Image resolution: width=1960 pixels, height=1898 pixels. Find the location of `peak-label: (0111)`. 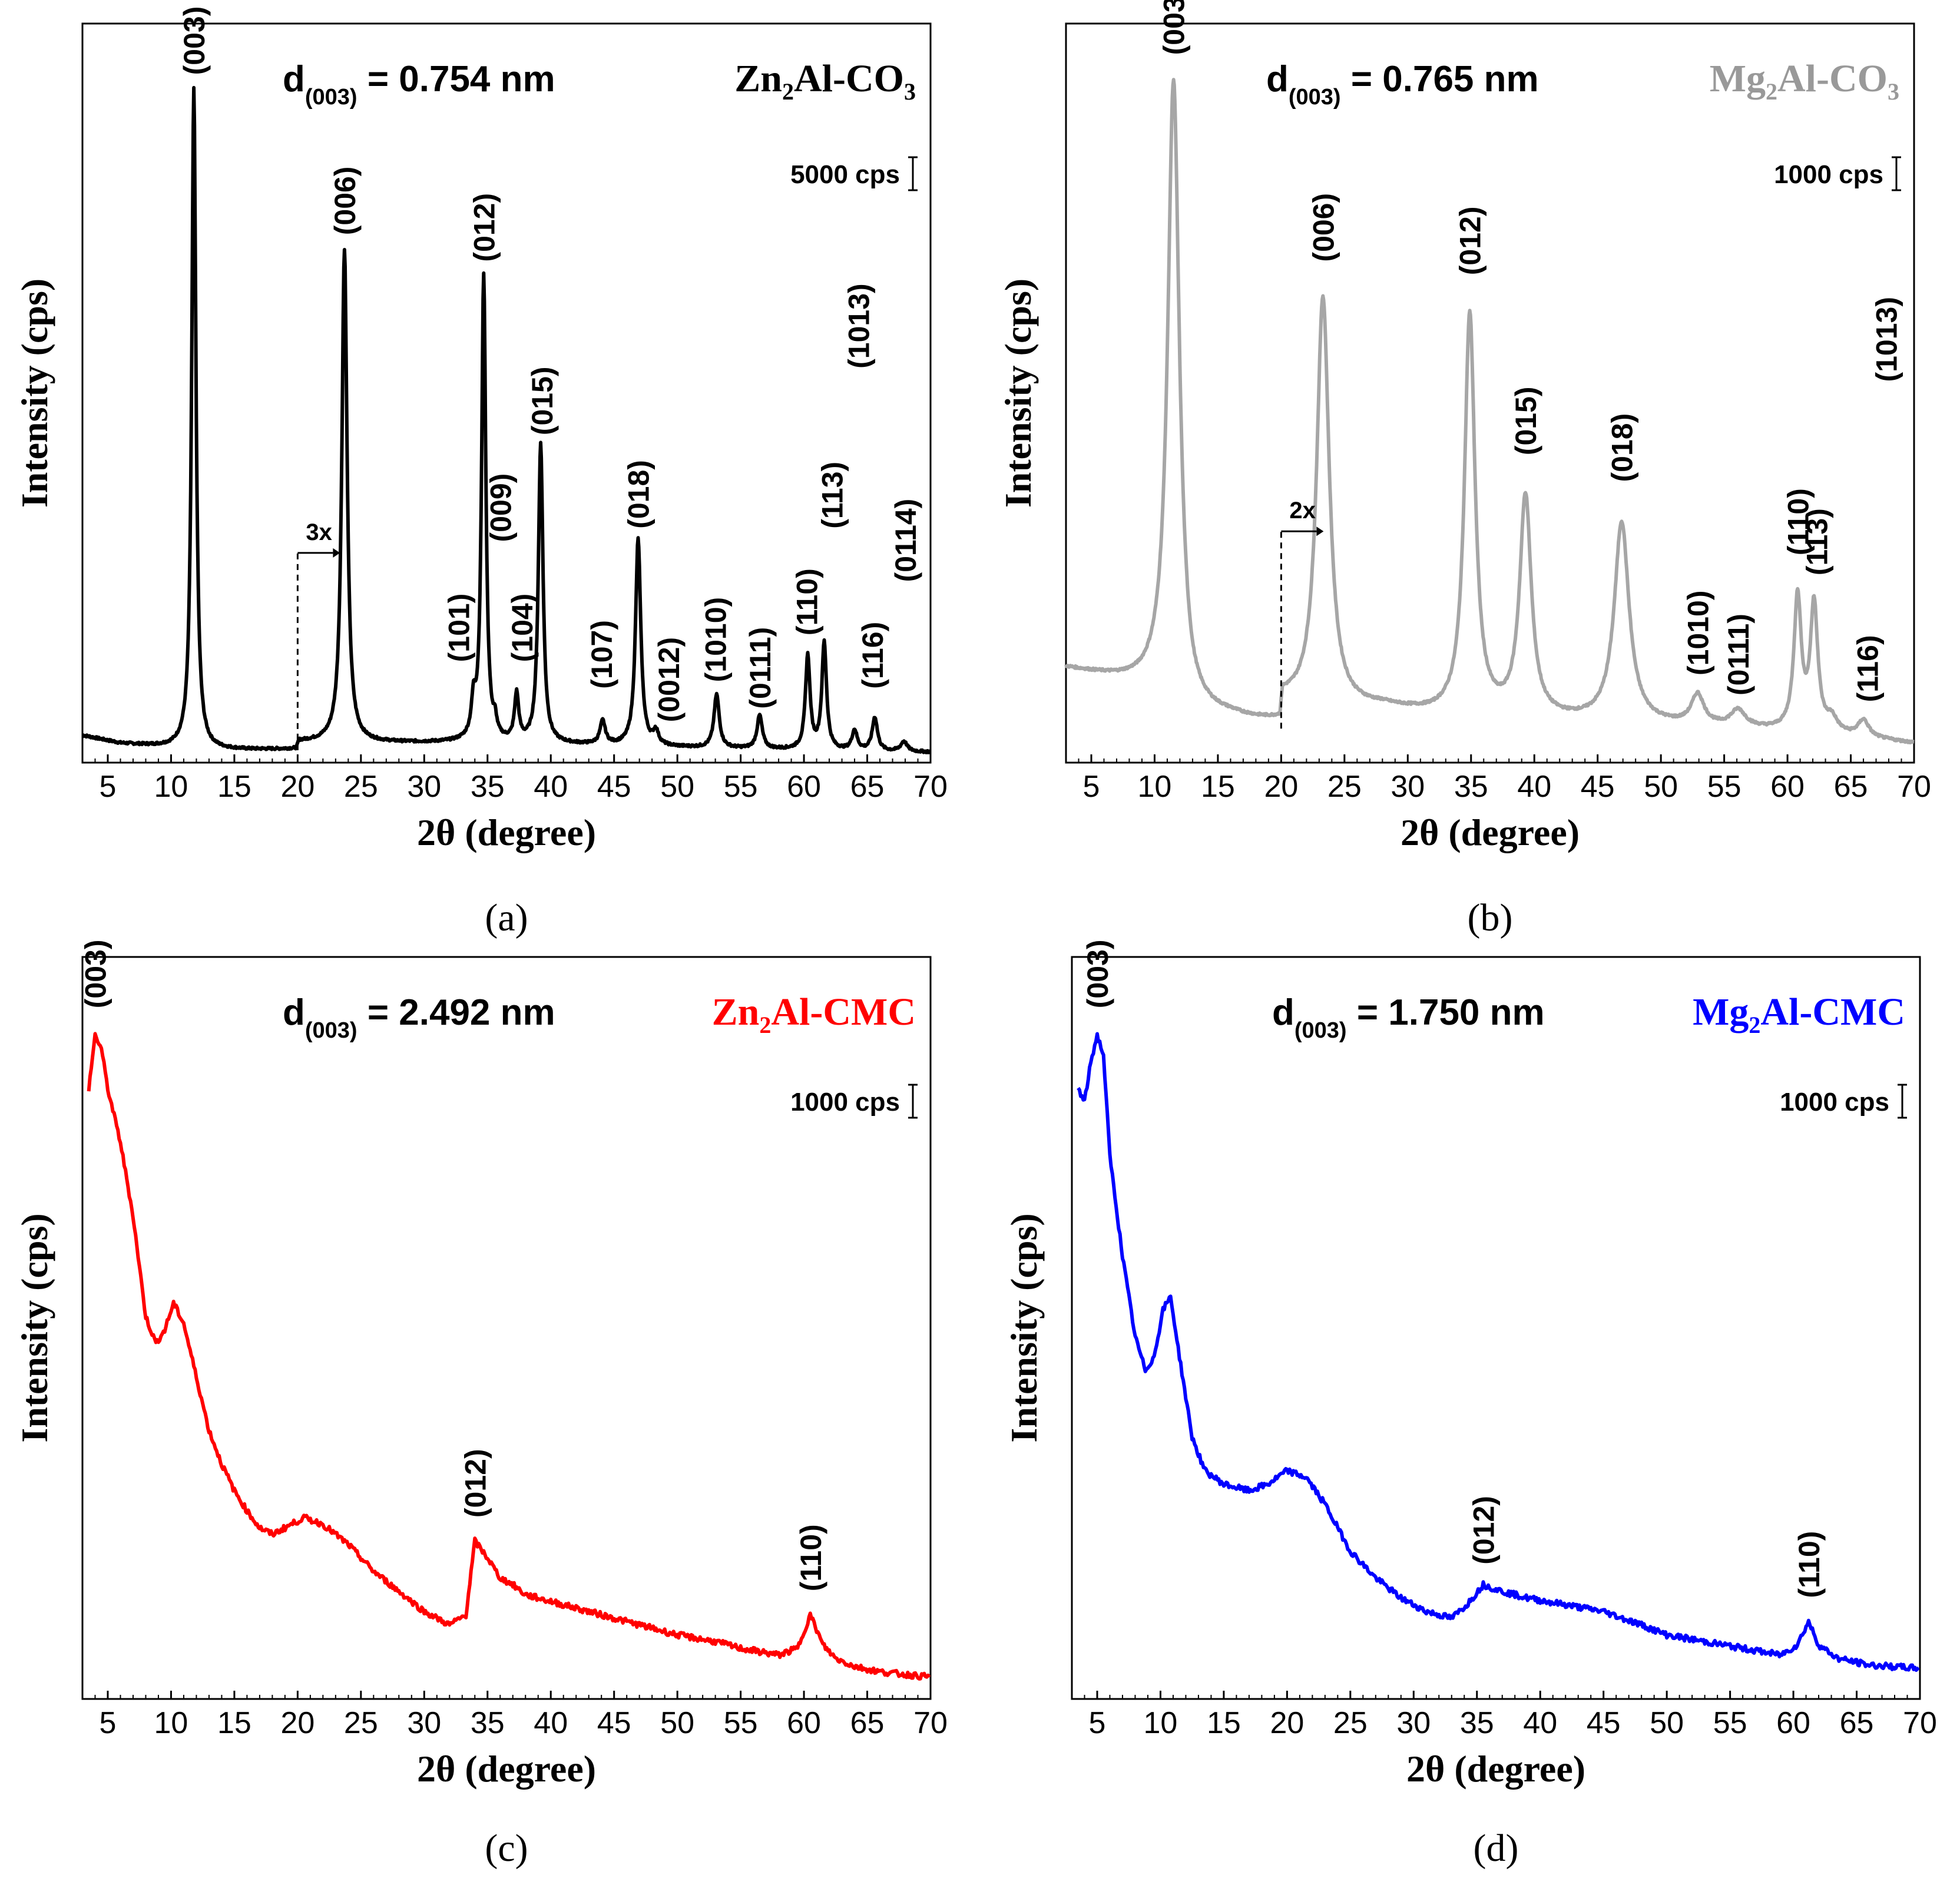

peak-label: (0111) is located at coordinates (760, 668).